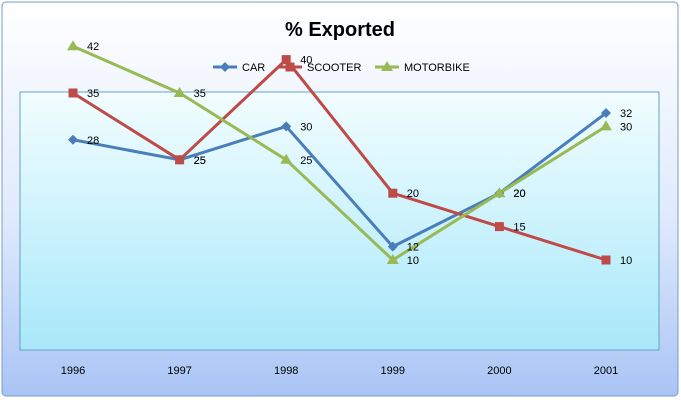 The image size is (681, 400). What do you see at coordinates (225, 67) in the screenshot?
I see `legend-marker-car` at bounding box center [225, 67].